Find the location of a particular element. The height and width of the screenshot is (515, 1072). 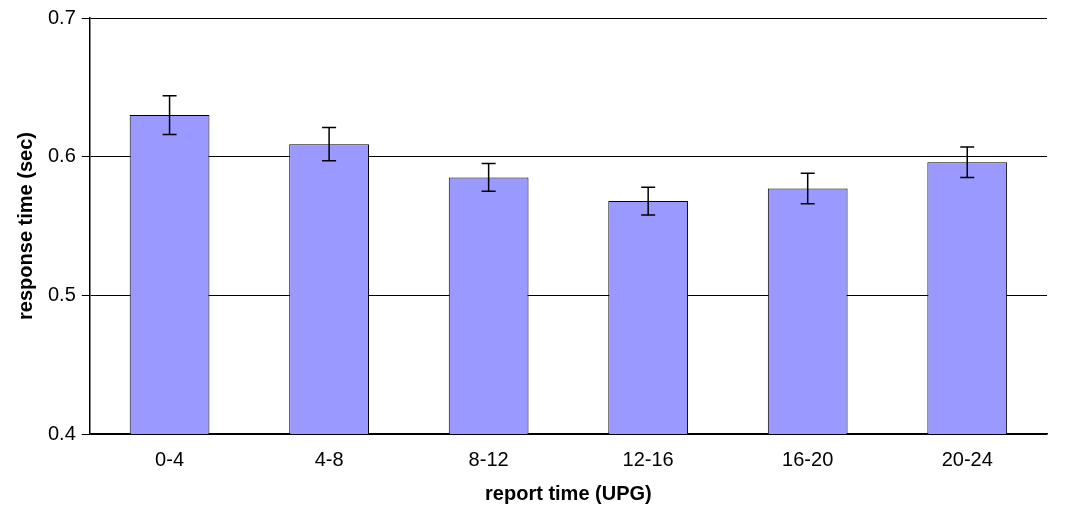

x-tick-label: 4-8 is located at coordinates (329, 458).